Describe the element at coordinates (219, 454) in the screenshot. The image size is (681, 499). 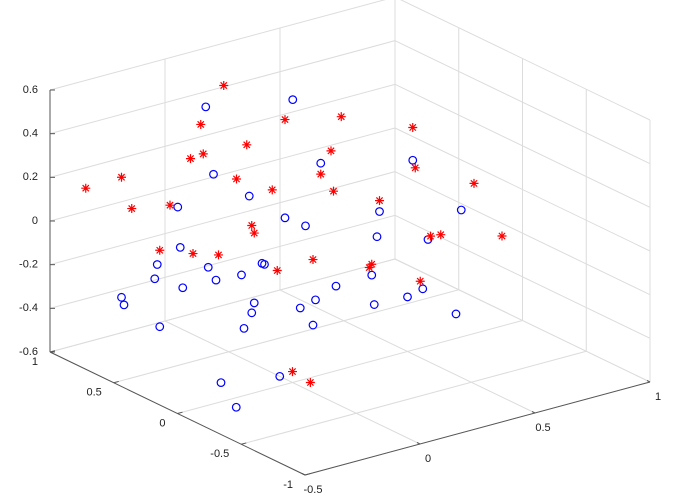
I see `y-tick-label: -0.5` at that location.